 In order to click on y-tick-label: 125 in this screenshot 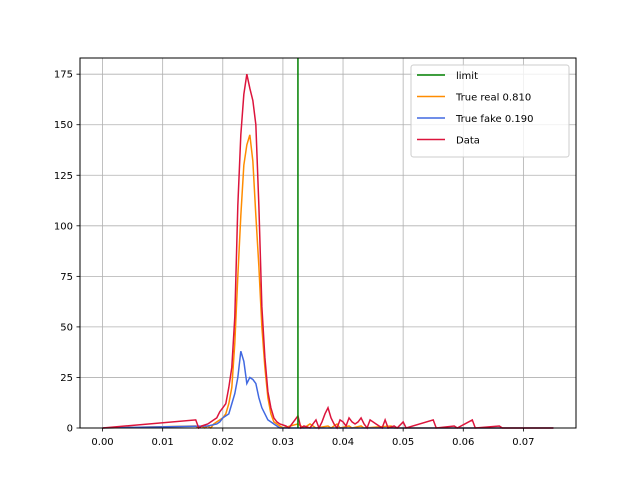, I will do `click(63, 176)`.